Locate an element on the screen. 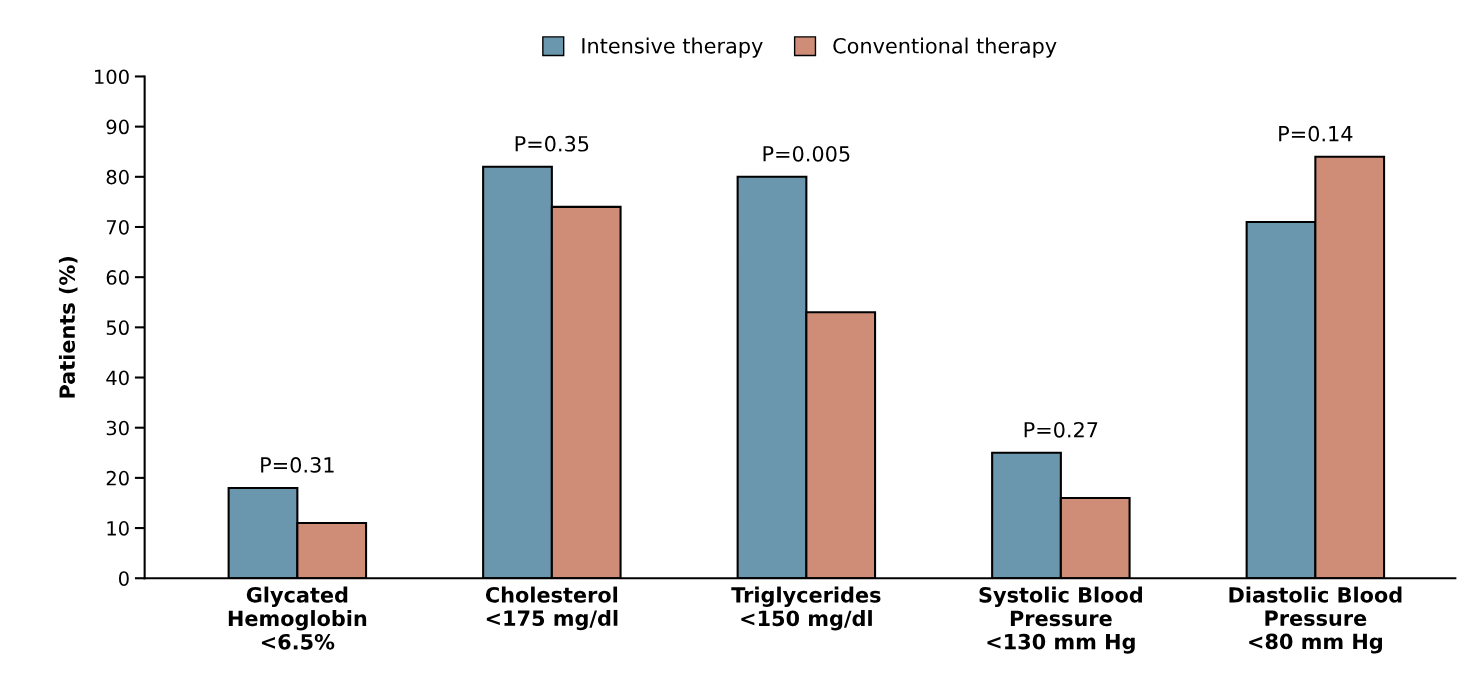 This screenshot has width=1476, height=695. y-tick-label: 20 is located at coordinates (117, 478).